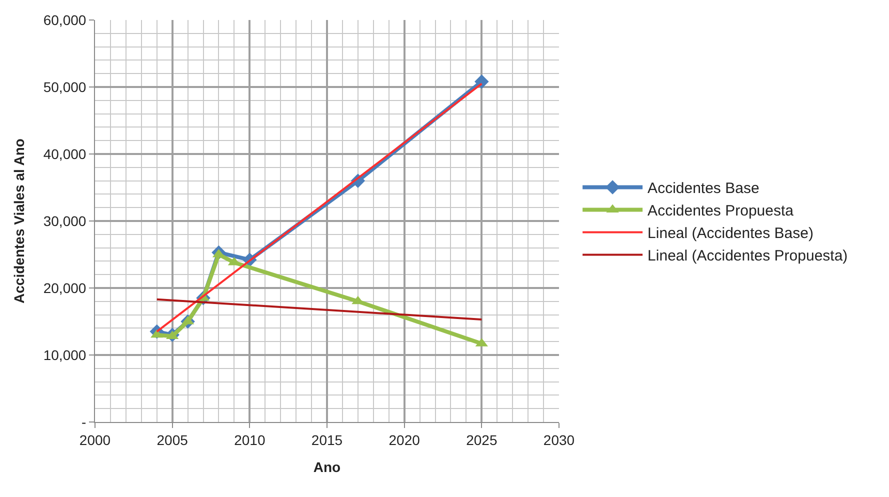 This screenshot has height=497, width=889. What do you see at coordinates (704, 189) in the screenshot?
I see `legend-label: Accidentes Base` at bounding box center [704, 189].